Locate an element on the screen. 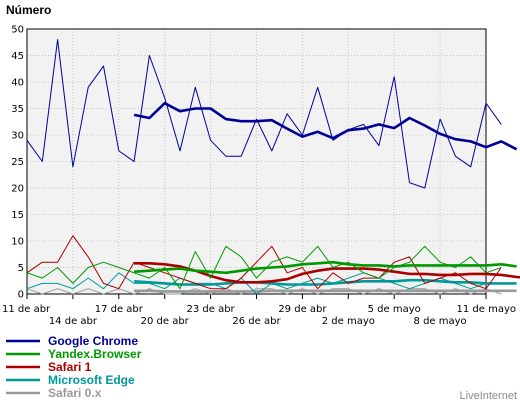 The height and width of the screenshot is (405, 520). x-tick-label: 11 de abr is located at coordinates (26, 309).